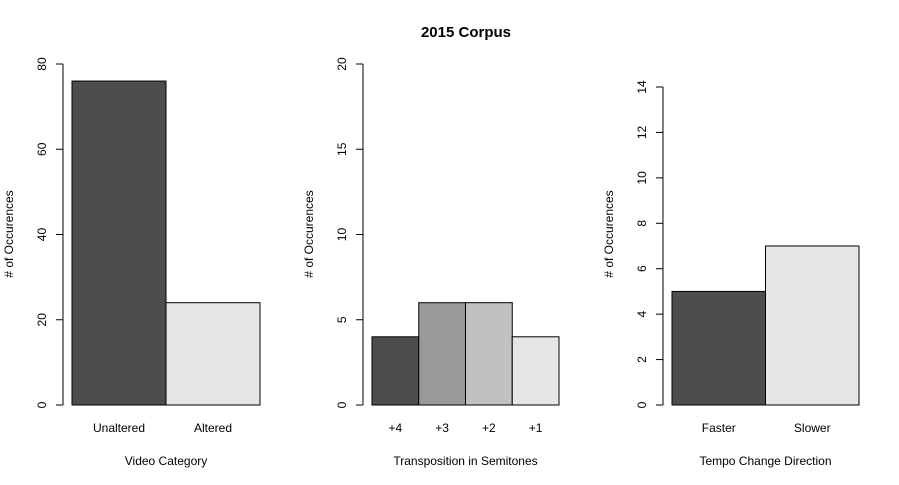 The width and height of the screenshot is (899, 485). Describe the element at coordinates (642, 132) in the screenshot. I see `y-tick-label: 12` at that location.